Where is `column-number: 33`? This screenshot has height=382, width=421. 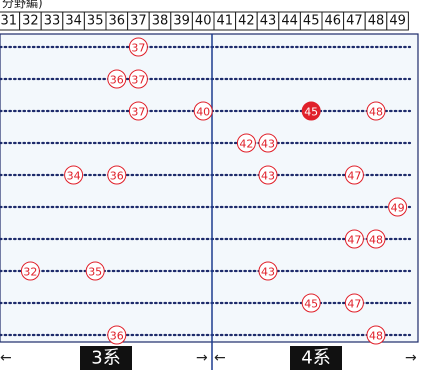
column-number: 33 is located at coordinates (52, 21).